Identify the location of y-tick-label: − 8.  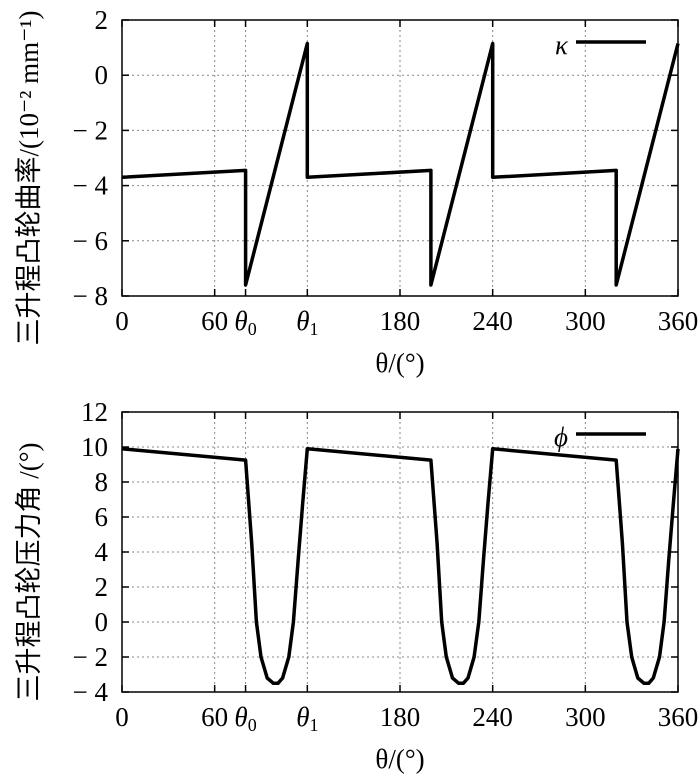
(90, 296).